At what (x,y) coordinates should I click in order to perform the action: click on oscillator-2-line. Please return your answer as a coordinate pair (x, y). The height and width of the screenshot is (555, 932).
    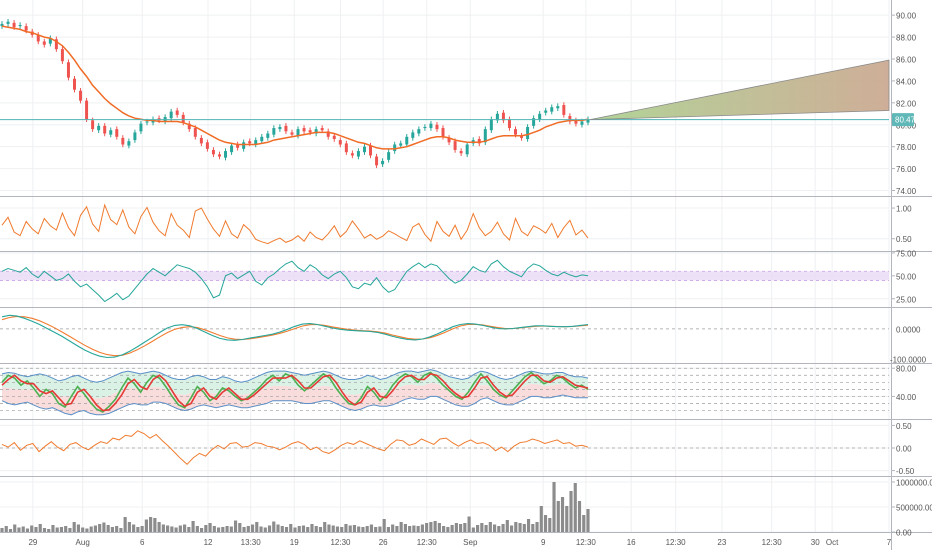
    Looking at the image, I should click on (295, 447).